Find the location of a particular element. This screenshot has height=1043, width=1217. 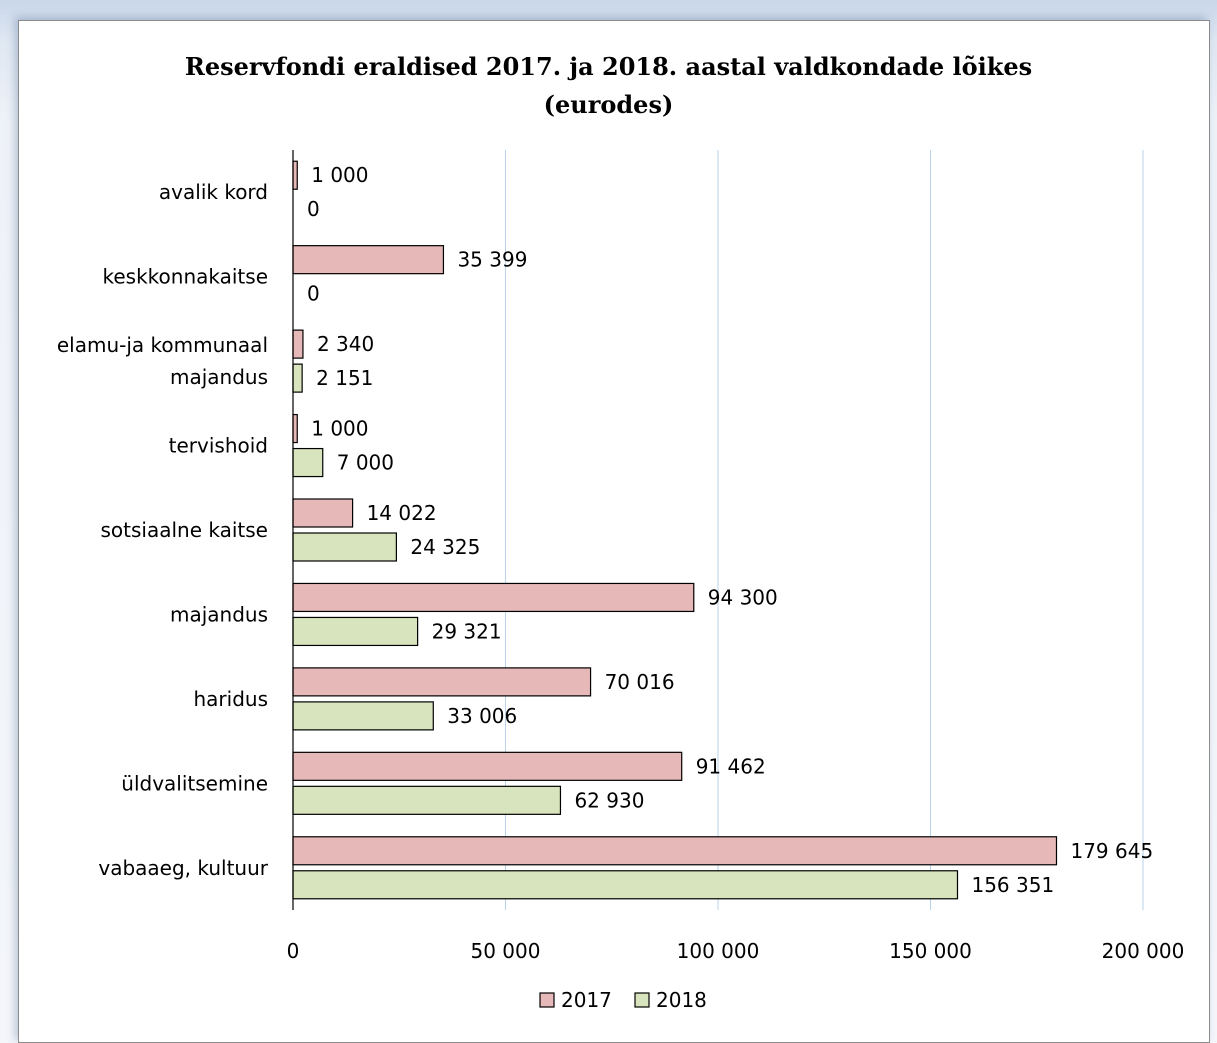

data-label-2017-1: 35 399 is located at coordinates (492, 260).